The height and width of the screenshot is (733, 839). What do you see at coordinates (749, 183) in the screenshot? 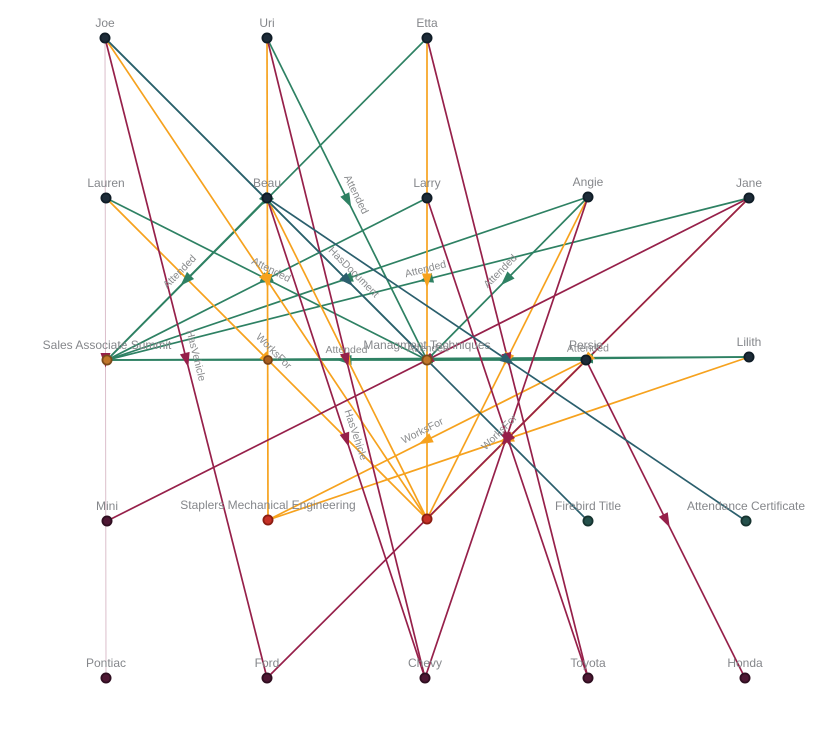
I see `node-label-jane: Jane` at bounding box center [749, 183].